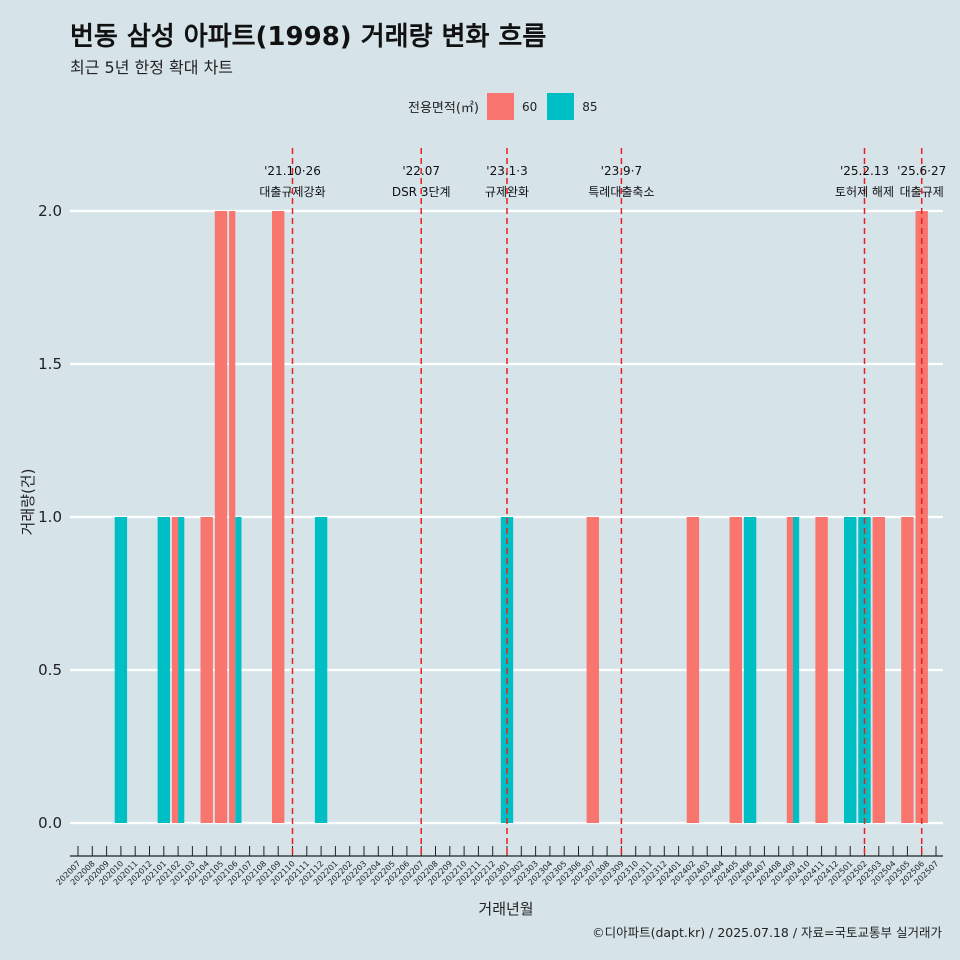 This screenshot has height=960, width=960. What do you see at coordinates (50, 364) in the screenshot?
I see `y-tick-label: 1.5` at bounding box center [50, 364].